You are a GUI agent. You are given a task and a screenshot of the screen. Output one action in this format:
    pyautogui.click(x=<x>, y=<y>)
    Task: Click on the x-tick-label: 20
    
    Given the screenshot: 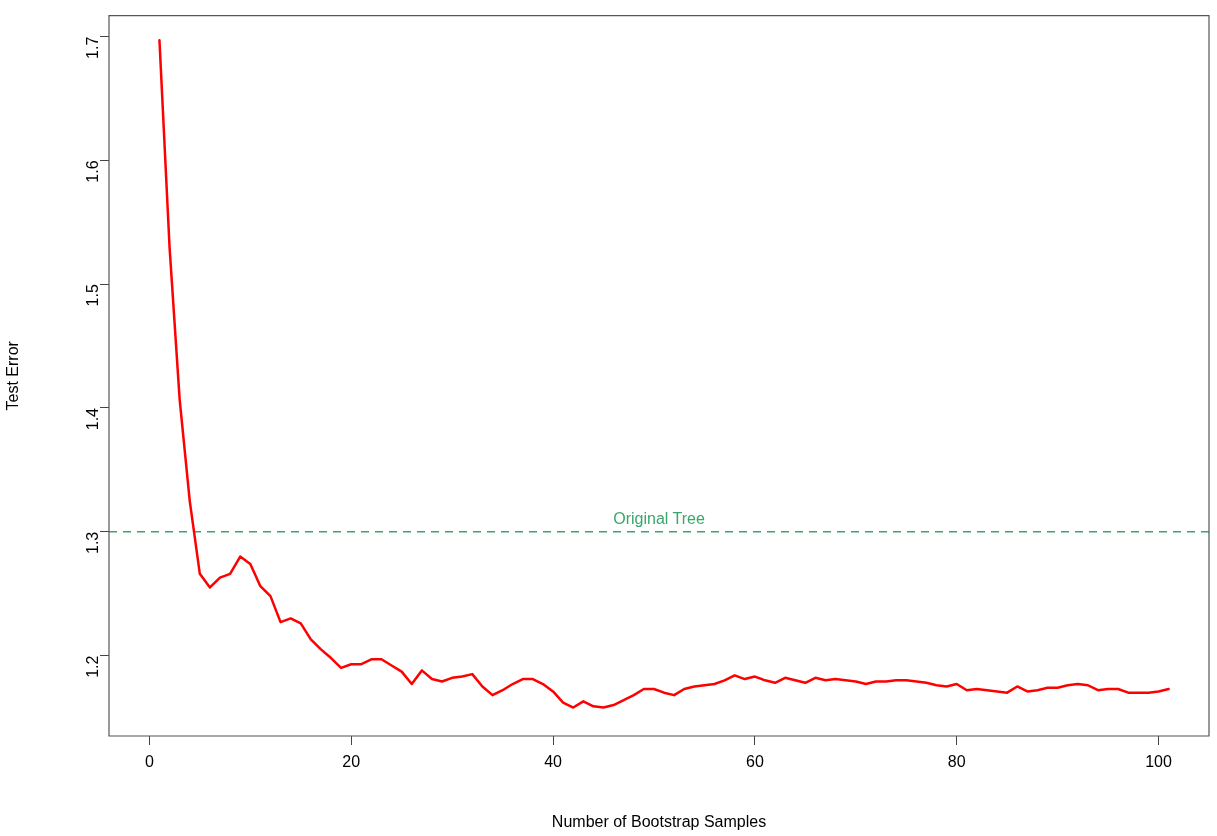 What is the action you would take?
    pyautogui.click(x=351, y=762)
    